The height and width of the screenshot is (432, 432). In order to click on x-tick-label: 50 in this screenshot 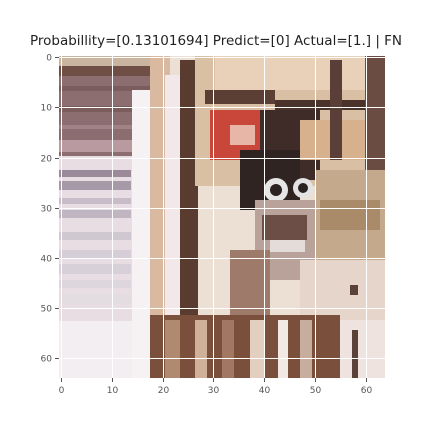, I will do `click(316, 391)`.